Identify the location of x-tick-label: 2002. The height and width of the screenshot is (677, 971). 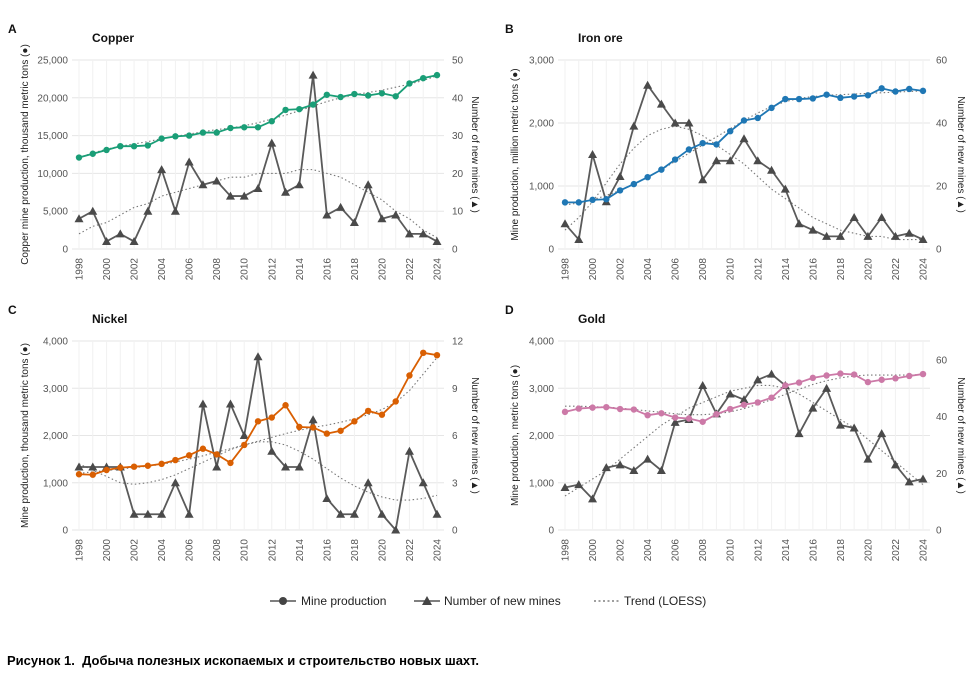
(621, 550).